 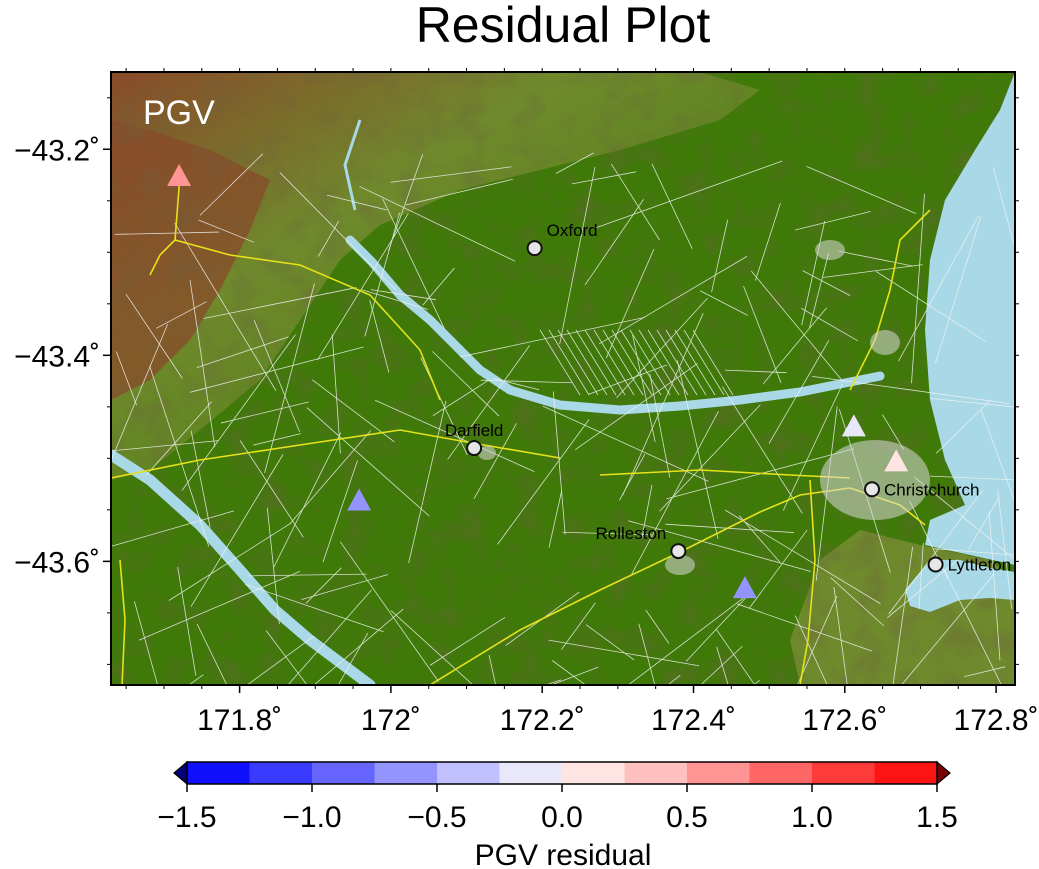 What do you see at coordinates (996, 720) in the screenshot?
I see `x-tick-label: 172.8˚` at bounding box center [996, 720].